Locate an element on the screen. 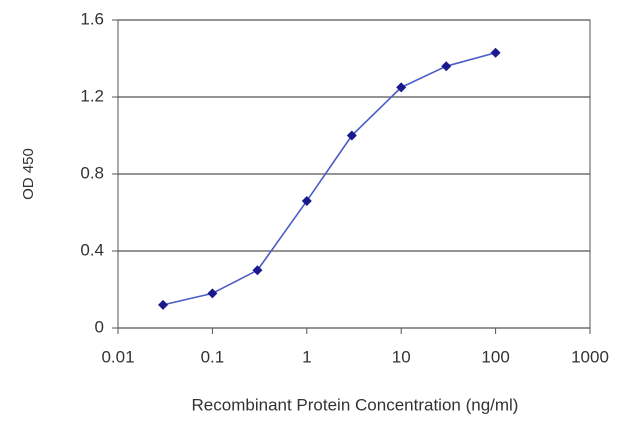  y-axis-label: OD 450 is located at coordinates (28, 174).